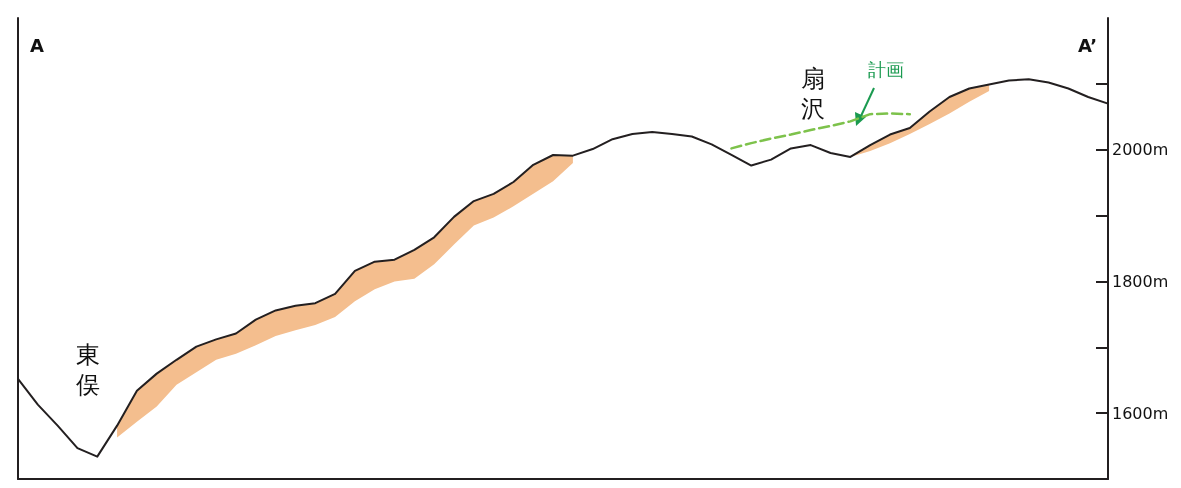 This screenshot has height=488, width=1181. What do you see at coordinates (886, 69) in the screenshot?
I see `series-label: 計画` at bounding box center [886, 69].